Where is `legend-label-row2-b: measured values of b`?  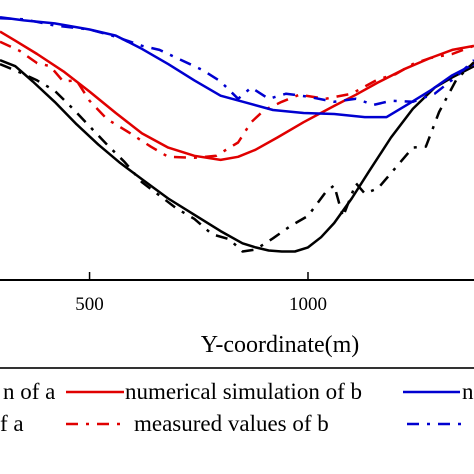 legend-label-row2-b: measured values of b is located at coordinates (231, 423).